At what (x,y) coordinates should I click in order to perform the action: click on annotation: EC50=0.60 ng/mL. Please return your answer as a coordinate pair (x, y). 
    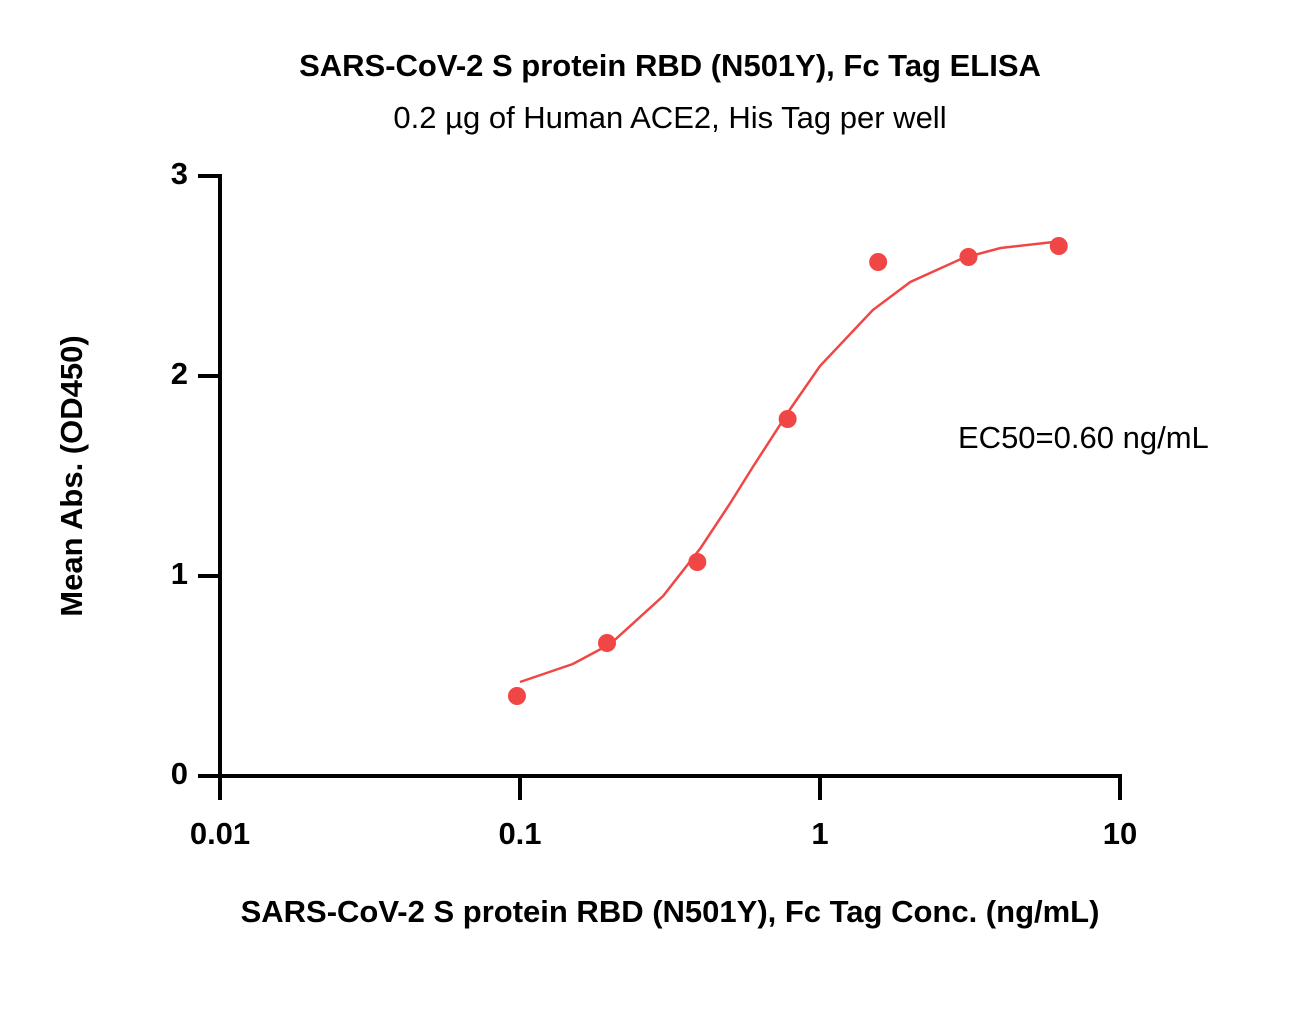
    Looking at the image, I should click on (1083, 437).